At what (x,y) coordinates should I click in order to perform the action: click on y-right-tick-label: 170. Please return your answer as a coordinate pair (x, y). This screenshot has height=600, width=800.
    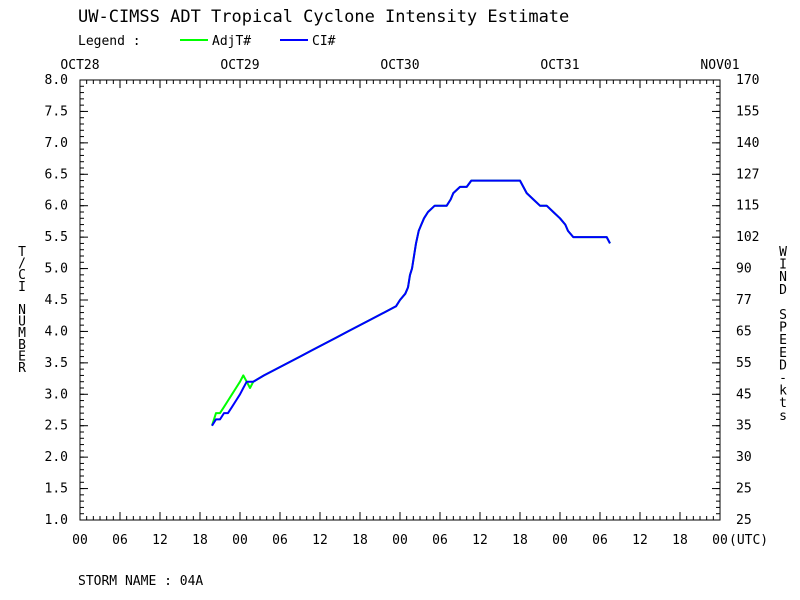
    Looking at the image, I should click on (747, 80).